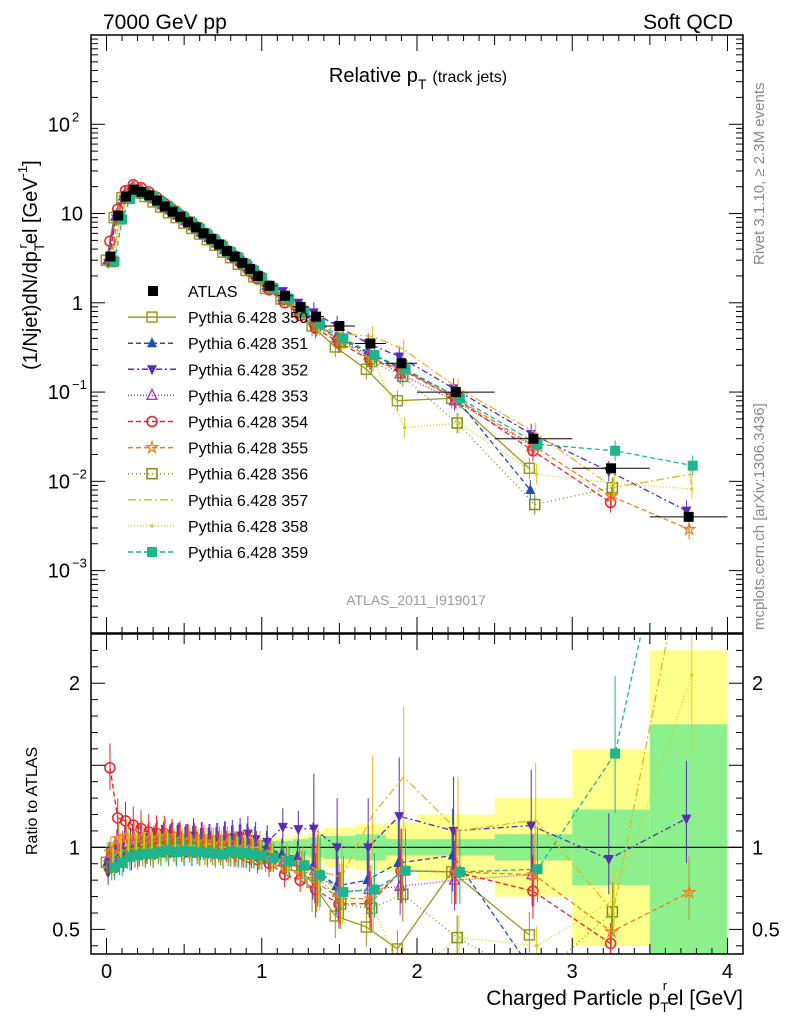 The image size is (786, 1024). I want to click on legend-item: Pythia 6.428 356, so click(218, 475).